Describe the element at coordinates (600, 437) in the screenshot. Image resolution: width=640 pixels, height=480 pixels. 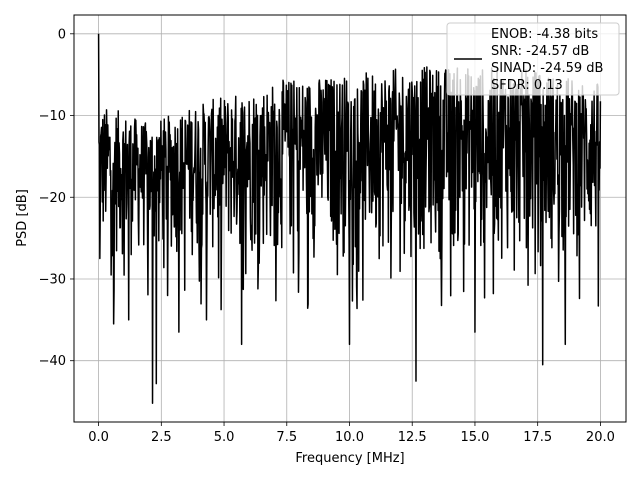
I see `x-tick-label: 20.0` at that location.